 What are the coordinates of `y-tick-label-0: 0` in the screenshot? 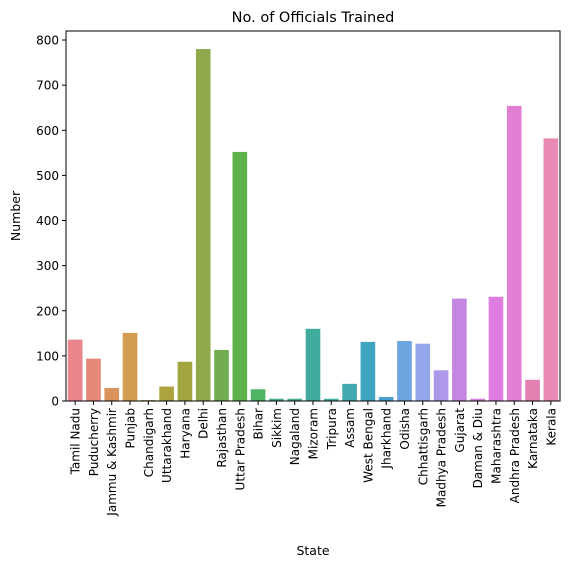 It's located at (55, 402).